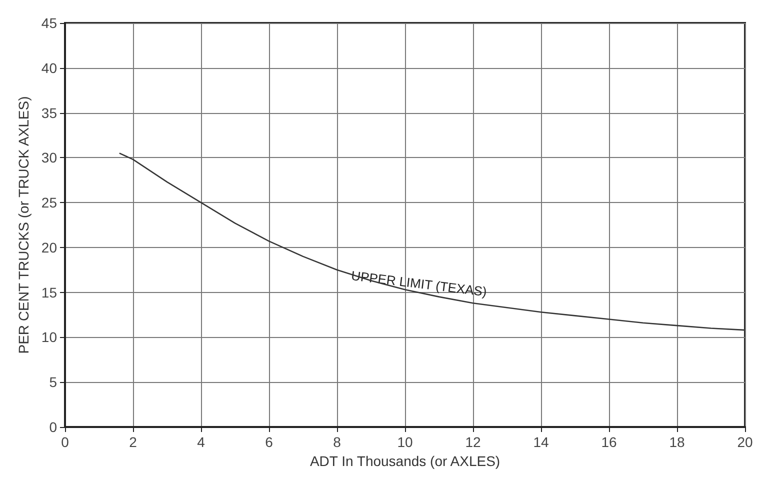  Describe the element at coordinates (49, 247) in the screenshot. I see `y-tick-label: 20` at that location.